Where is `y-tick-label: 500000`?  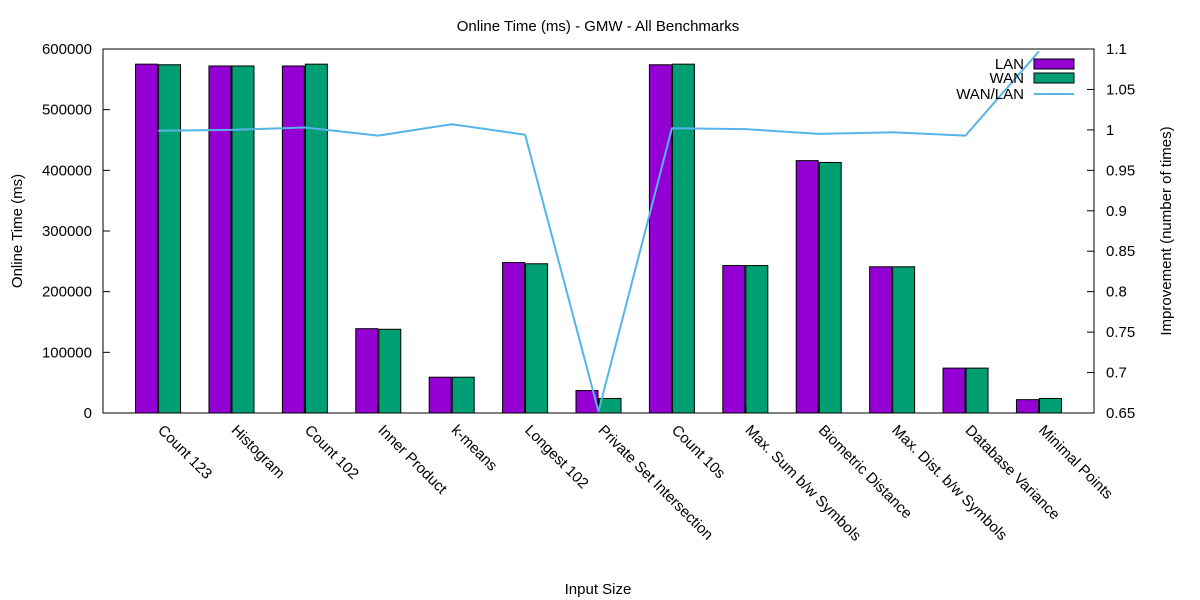
y-tick-label: 500000 is located at coordinates (67, 110).